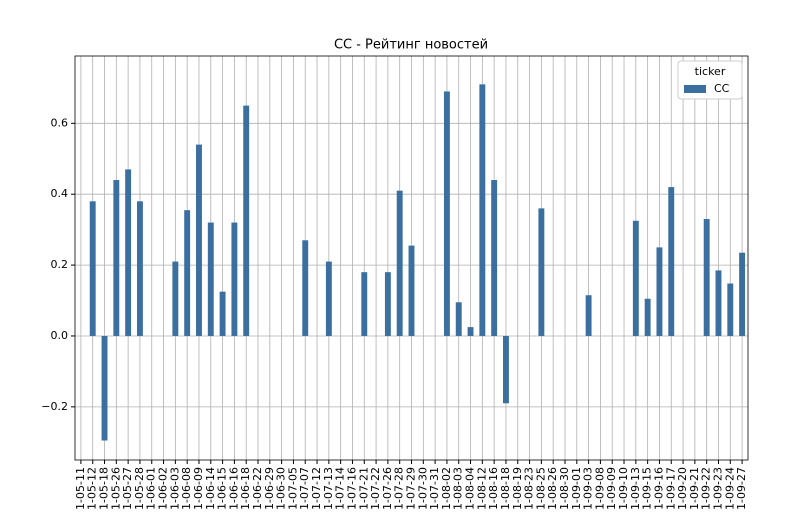  What do you see at coordinates (576, 488) in the screenshot?
I see `x-tick-label: 1-09-01` at bounding box center [576, 488].